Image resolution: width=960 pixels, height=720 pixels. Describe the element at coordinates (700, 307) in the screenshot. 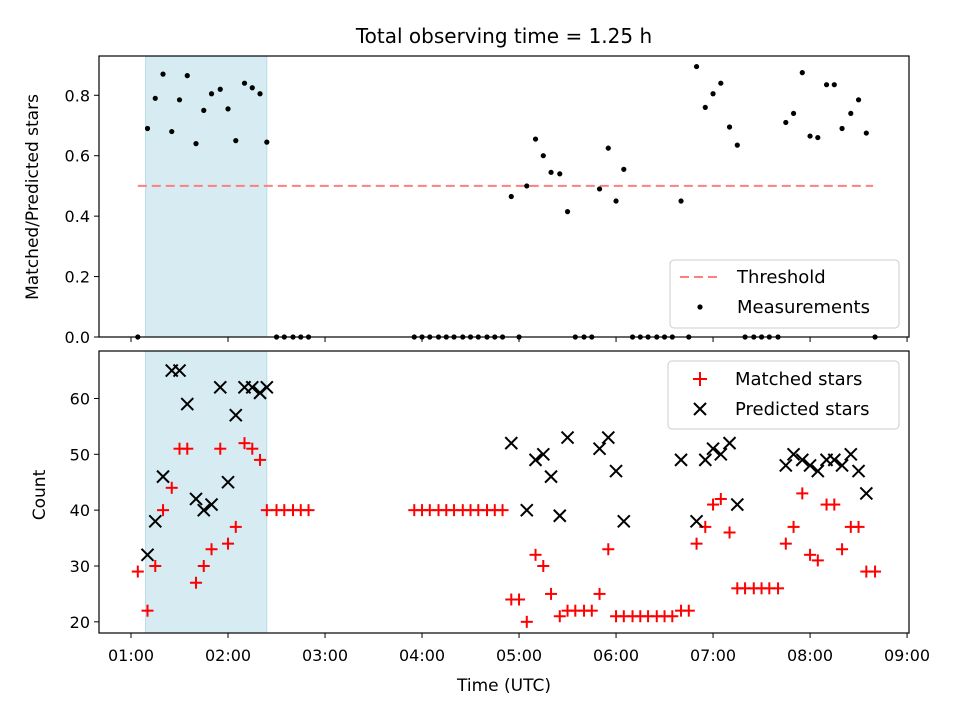

I see `legend-measurement-swatch` at that location.